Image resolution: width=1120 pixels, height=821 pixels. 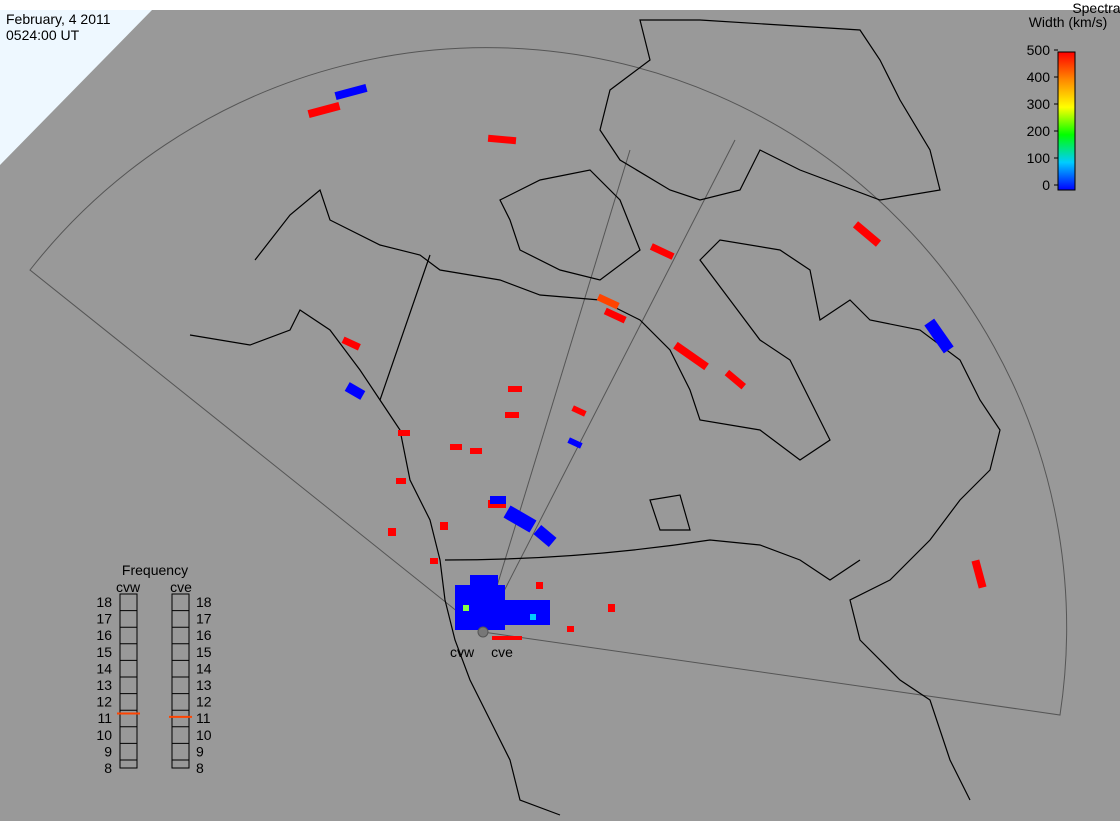 What do you see at coordinates (1039, 77) in the screenshot?
I see `colorbar-tick-label: 400` at bounding box center [1039, 77].